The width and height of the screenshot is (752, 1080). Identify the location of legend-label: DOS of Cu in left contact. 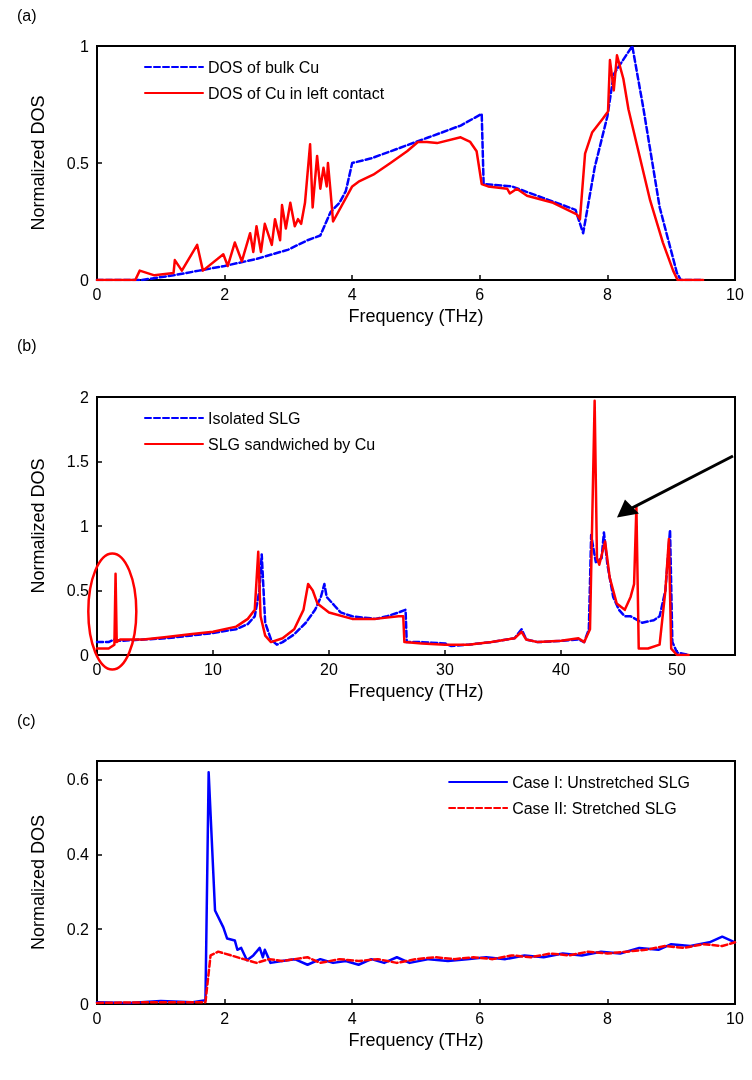
(296, 93).